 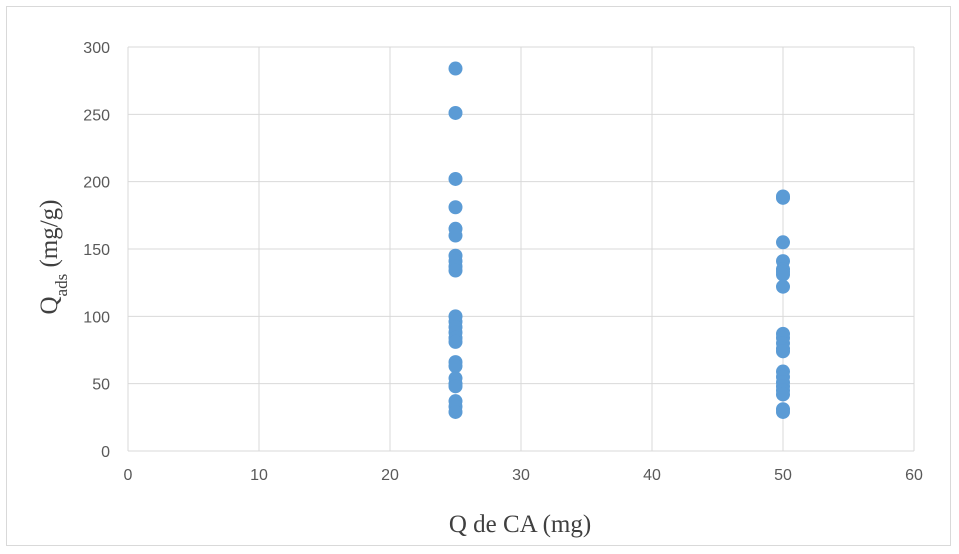 I want to click on x-tick-label: 20, so click(x=390, y=475).